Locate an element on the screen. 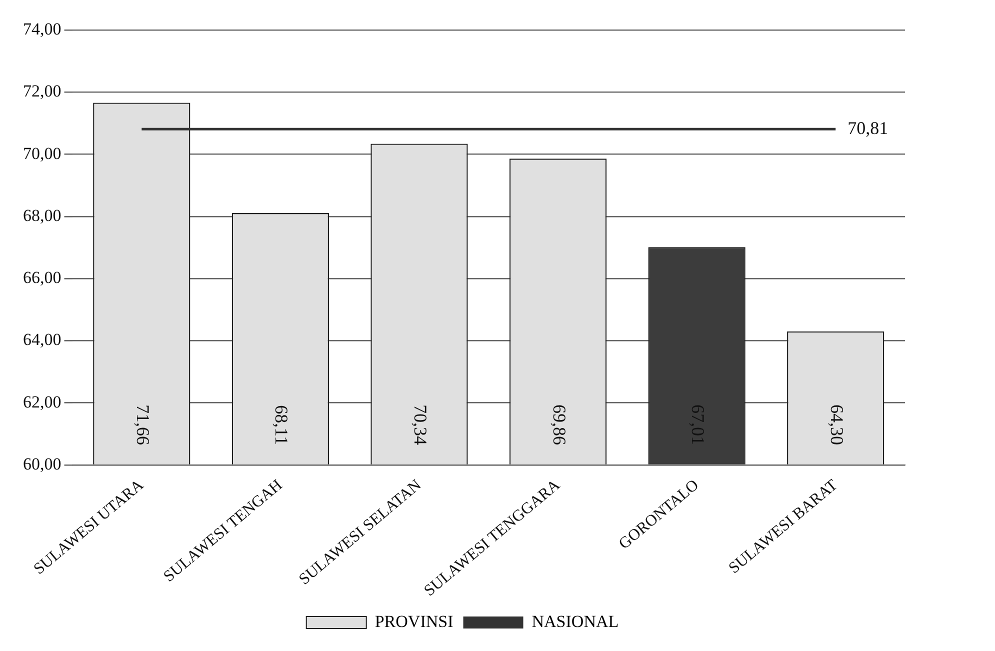  legend-label: PROVINSI is located at coordinates (414, 621).